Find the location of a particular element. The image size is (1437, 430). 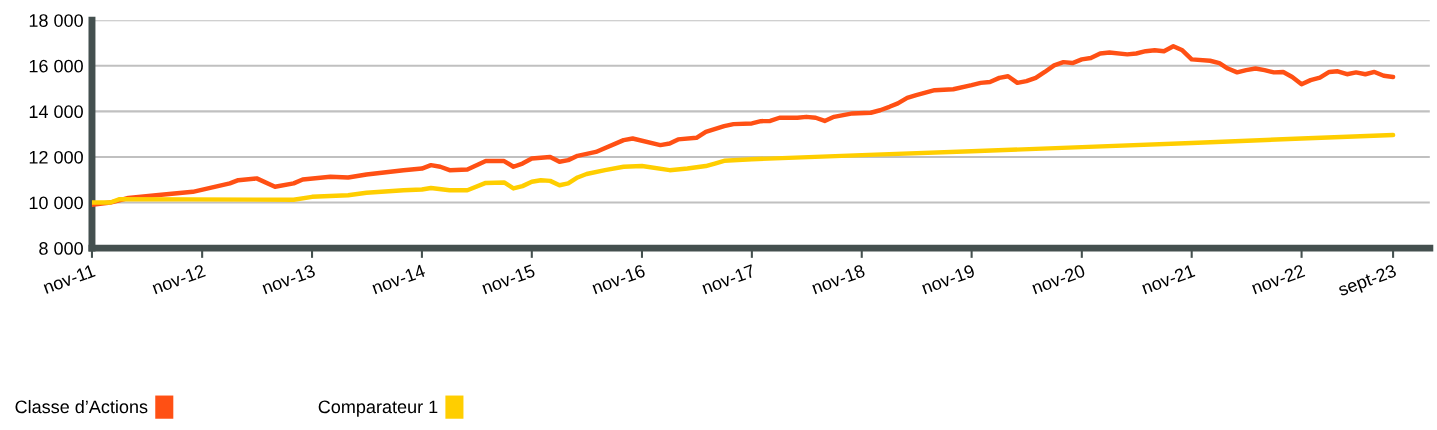

x-tick-label: nov-11 is located at coordinates (69, 279).